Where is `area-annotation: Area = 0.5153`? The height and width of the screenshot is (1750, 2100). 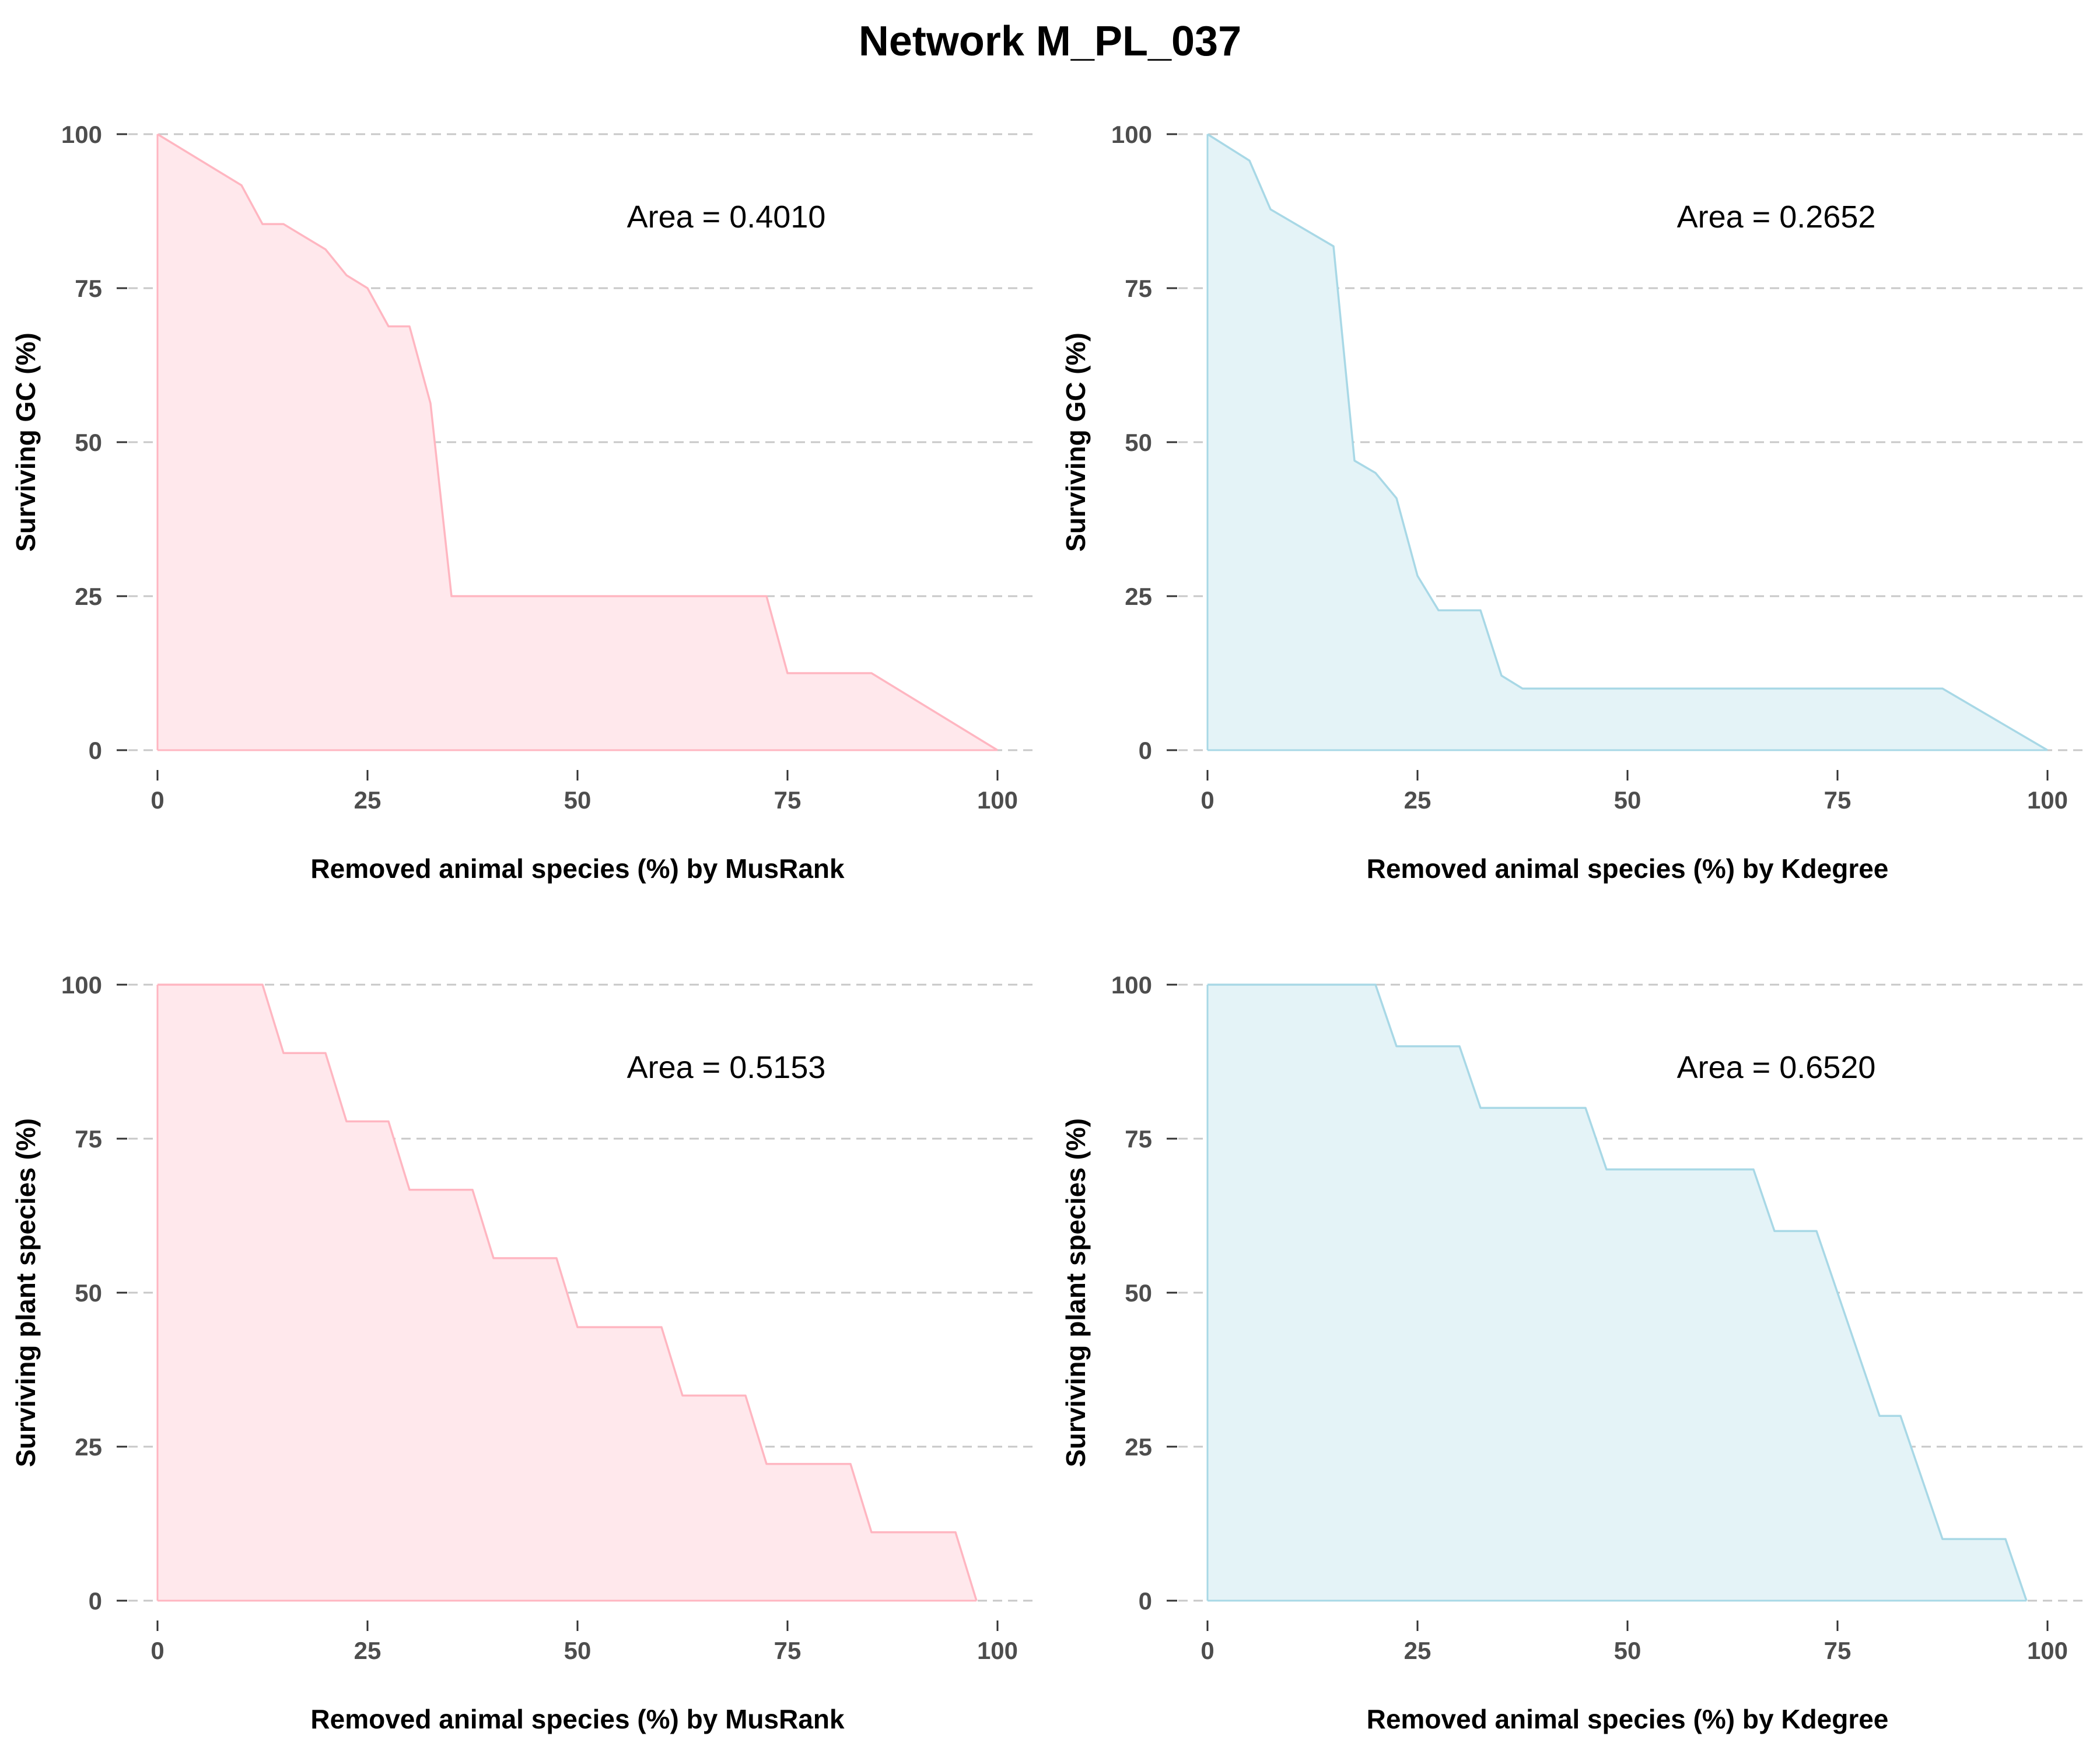 area-annotation: Area = 0.5153 is located at coordinates (726, 1067).